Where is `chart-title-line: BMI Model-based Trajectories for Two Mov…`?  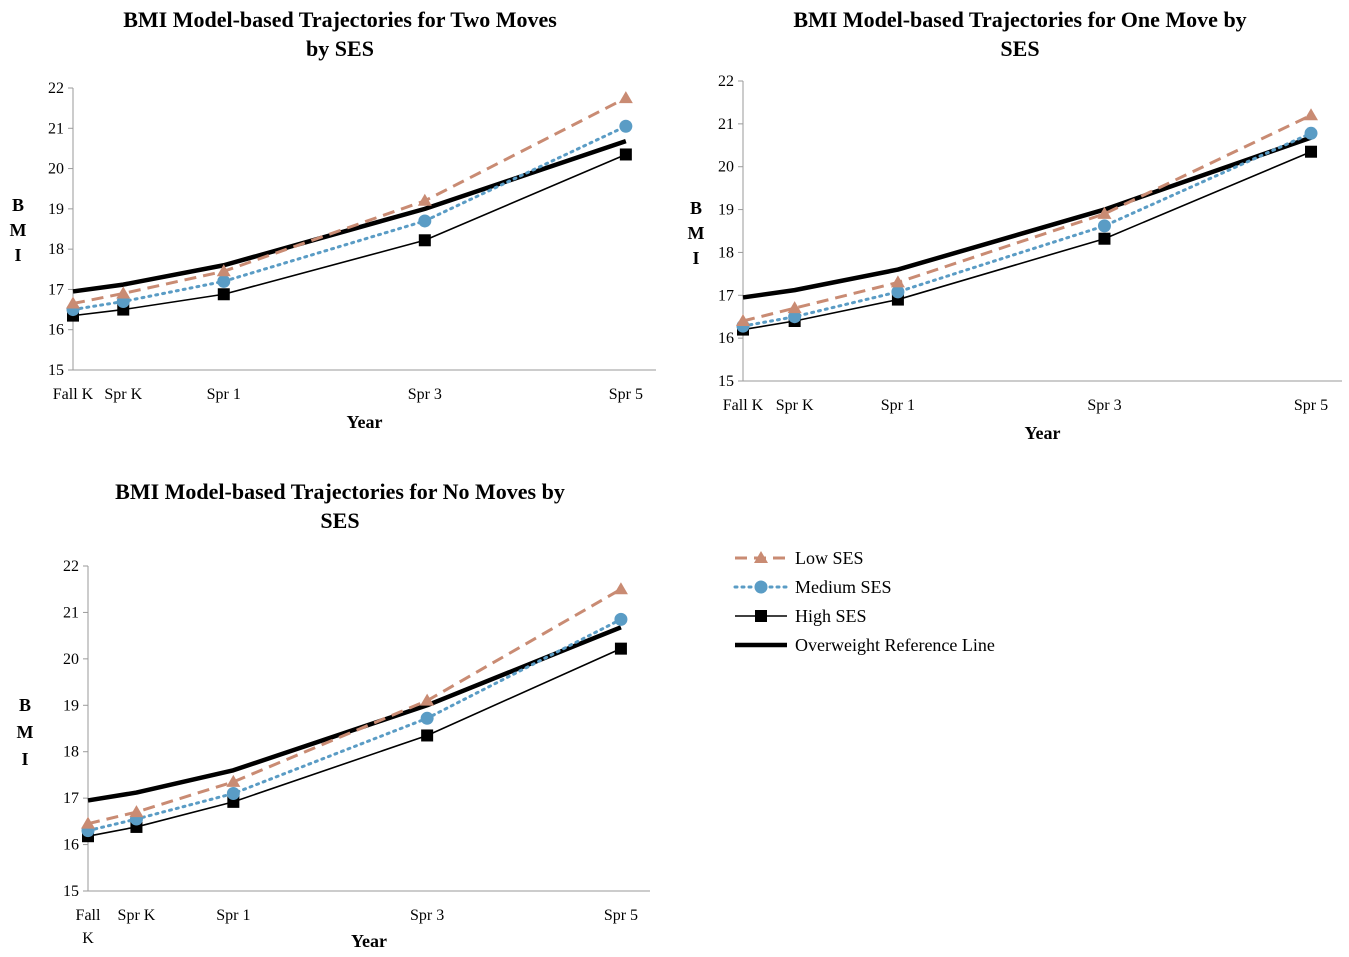 chart-title-line: BMI Model-based Trajectories for Two Mov… is located at coordinates (340, 19).